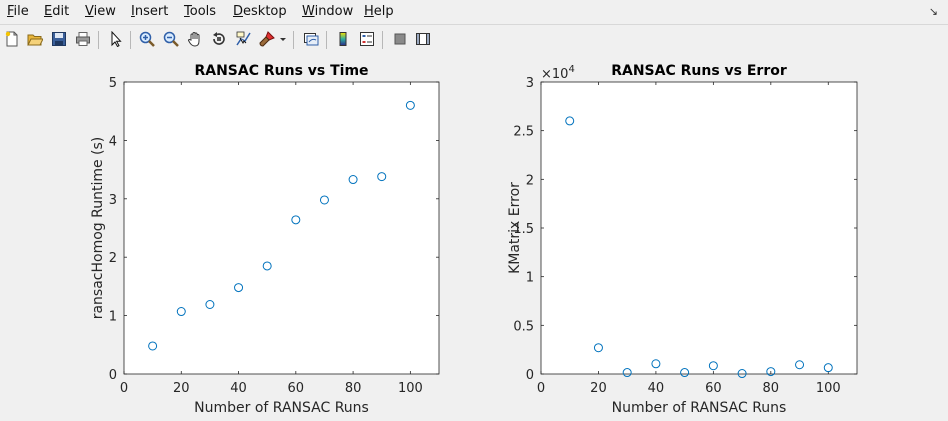 The height and width of the screenshot is (421, 948). What do you see at coordinates (933, 11) in the screenshot?
I see `menu-overflow-icon: ↘` at bounding box center [933, 11].